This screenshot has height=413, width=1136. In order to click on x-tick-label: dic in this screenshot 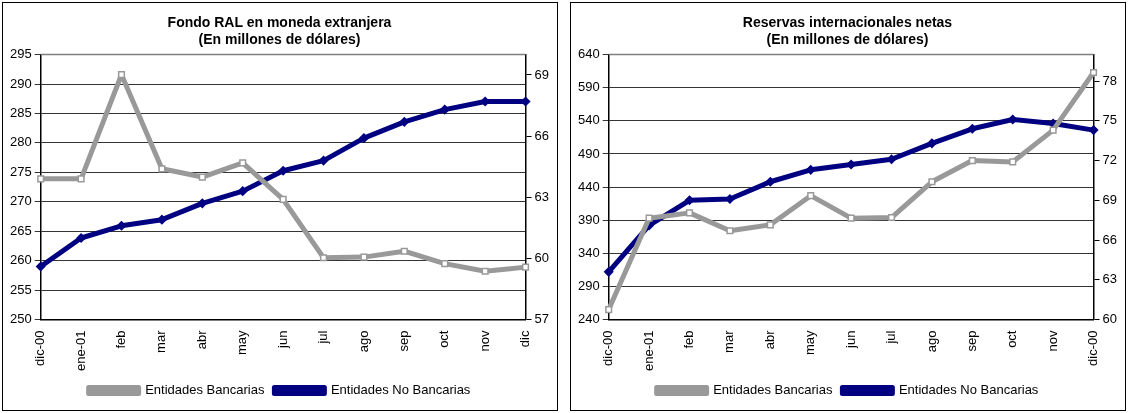, I will do `click(525, 339)`.